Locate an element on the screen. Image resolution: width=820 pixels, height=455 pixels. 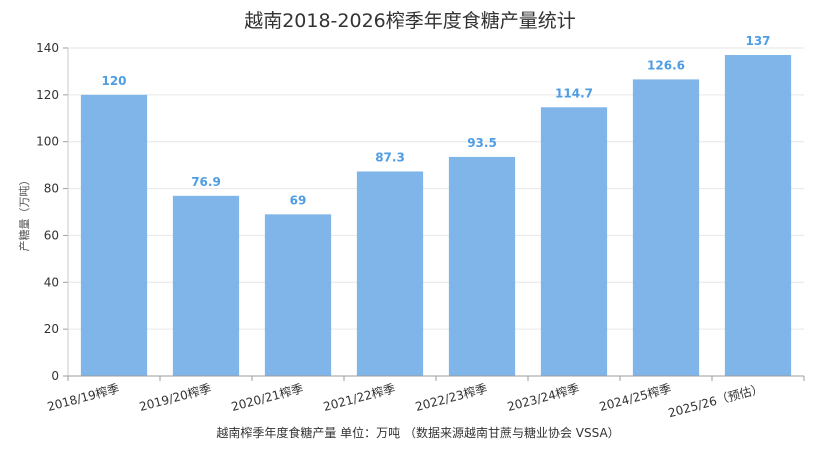
y-tick-label: 60 is located at coordinates (51, 235).